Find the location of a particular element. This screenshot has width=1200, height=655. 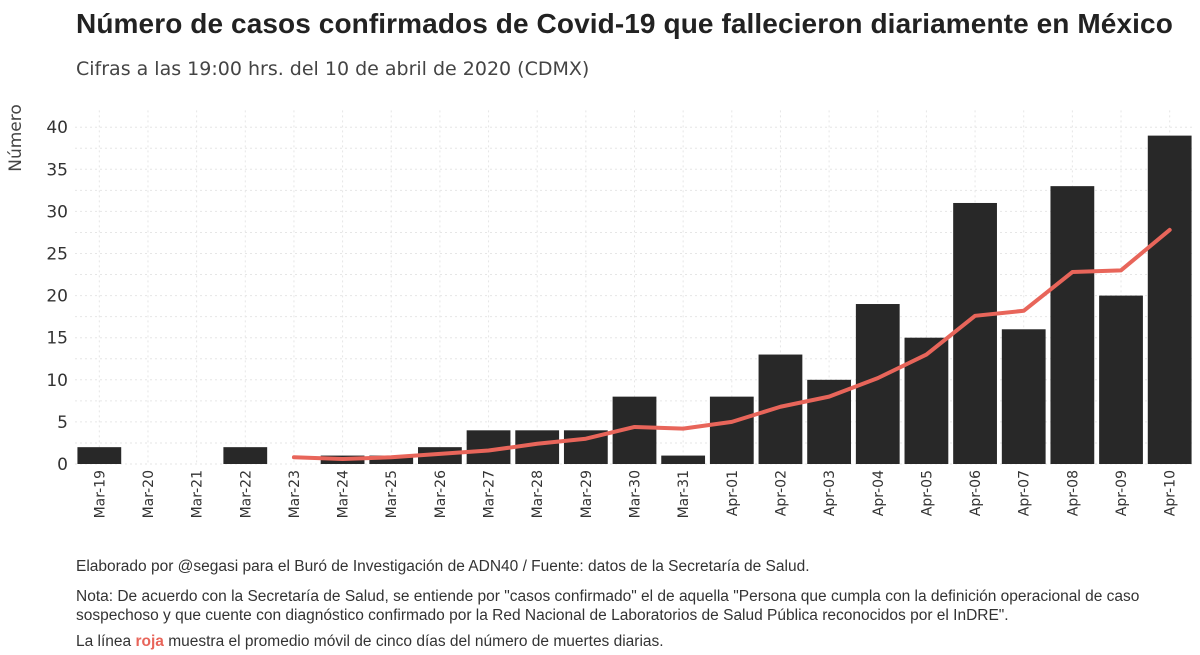

y-tick-label: 30 is located at coordinates (57, 212).